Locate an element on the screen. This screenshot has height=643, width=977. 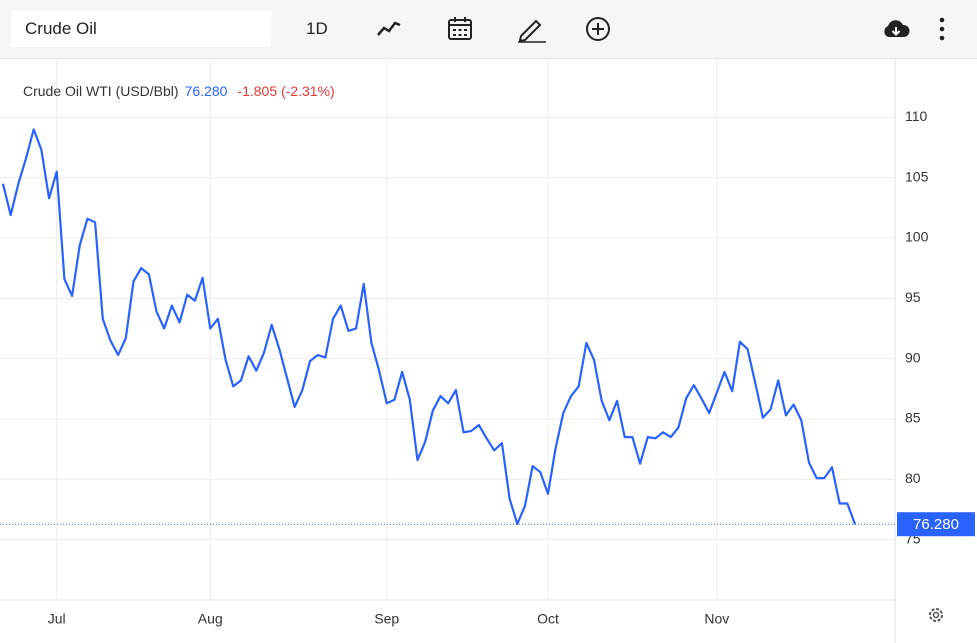
download-button is located at coordinates (896, 29).